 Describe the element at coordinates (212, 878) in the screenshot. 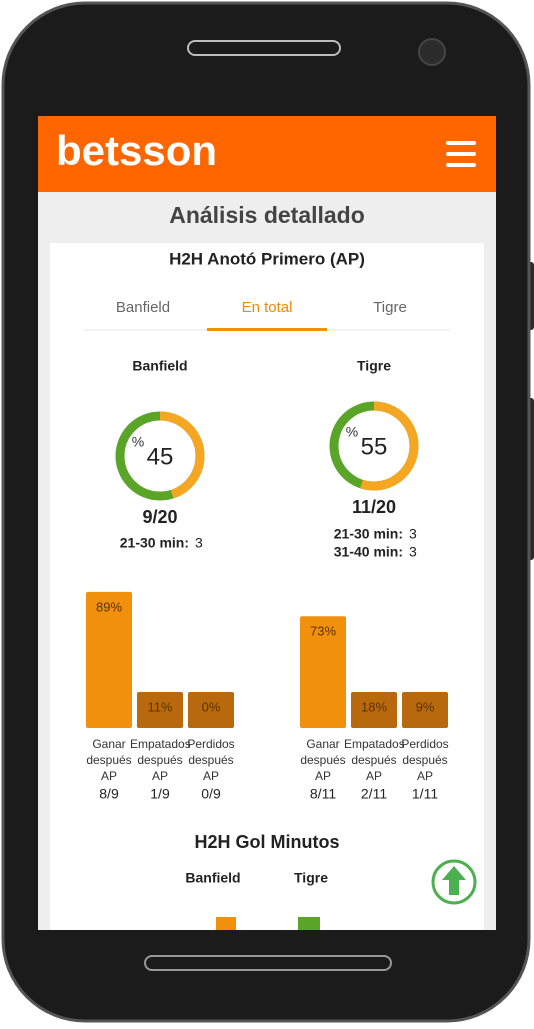

I see `column-header: Banfield` at that location.